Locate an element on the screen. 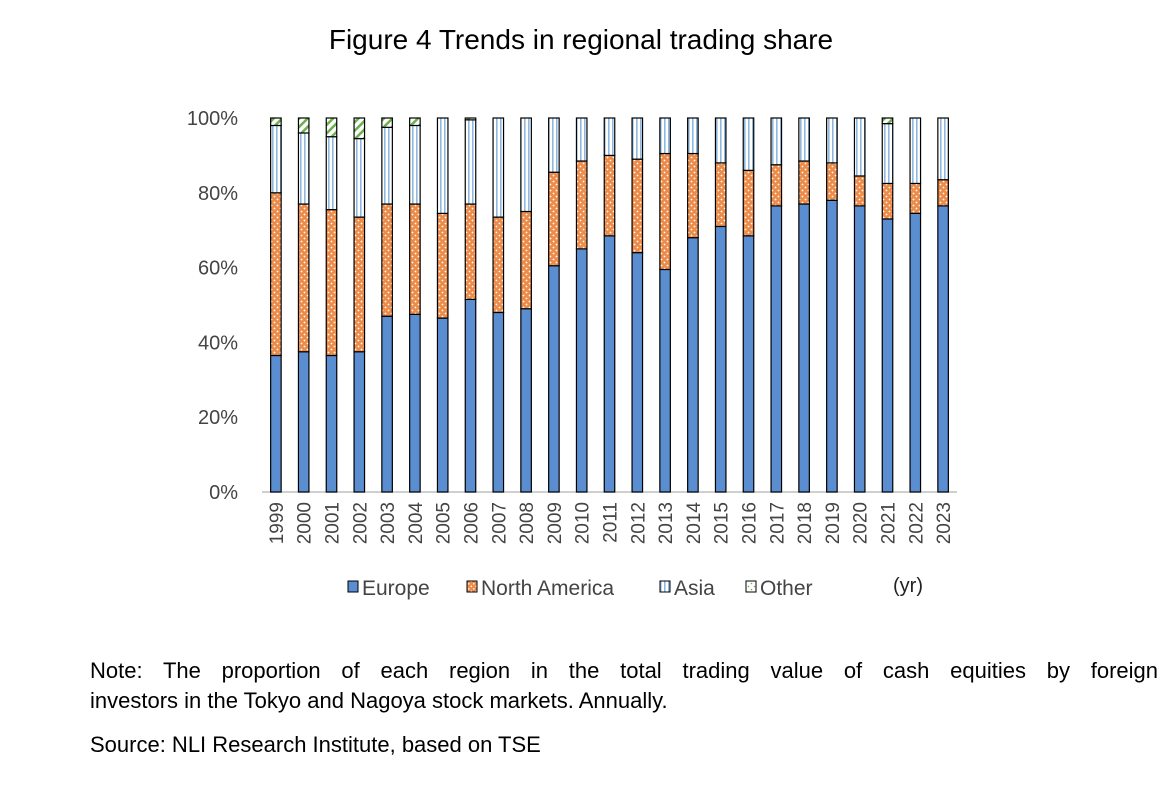 The image size is (1162, 785). bar-europe-2004 is located at coordinates (415, 403).